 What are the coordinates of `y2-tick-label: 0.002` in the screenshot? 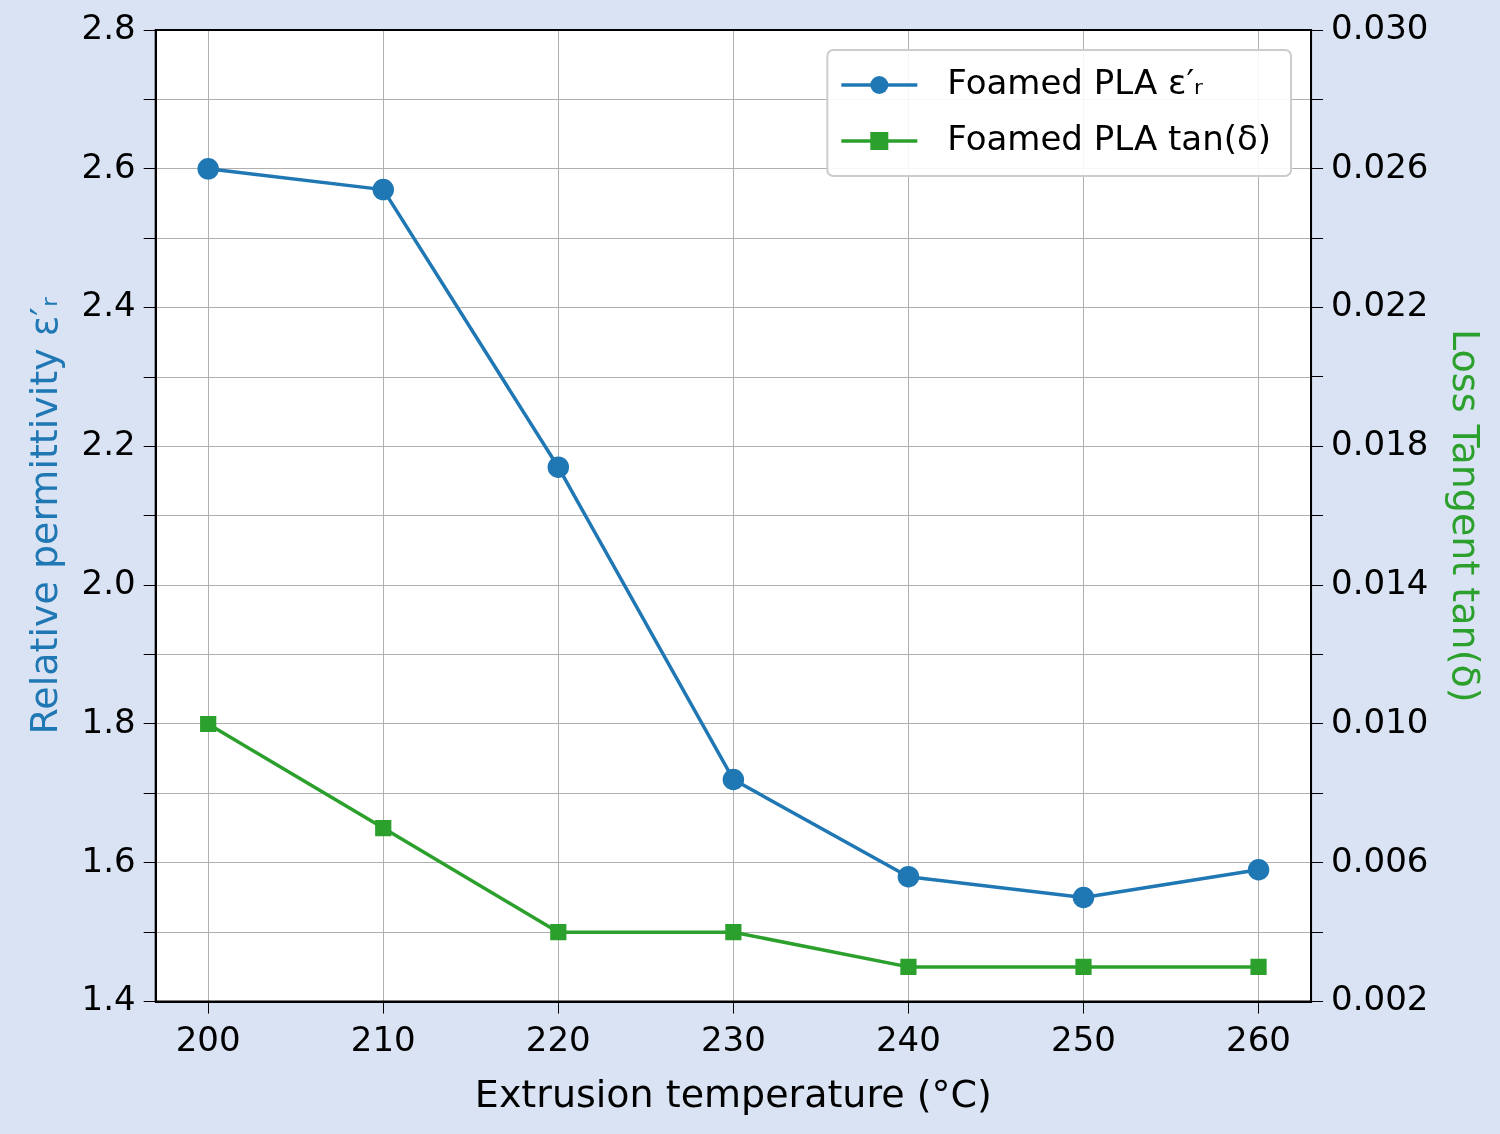 It's located at (1380, 998).